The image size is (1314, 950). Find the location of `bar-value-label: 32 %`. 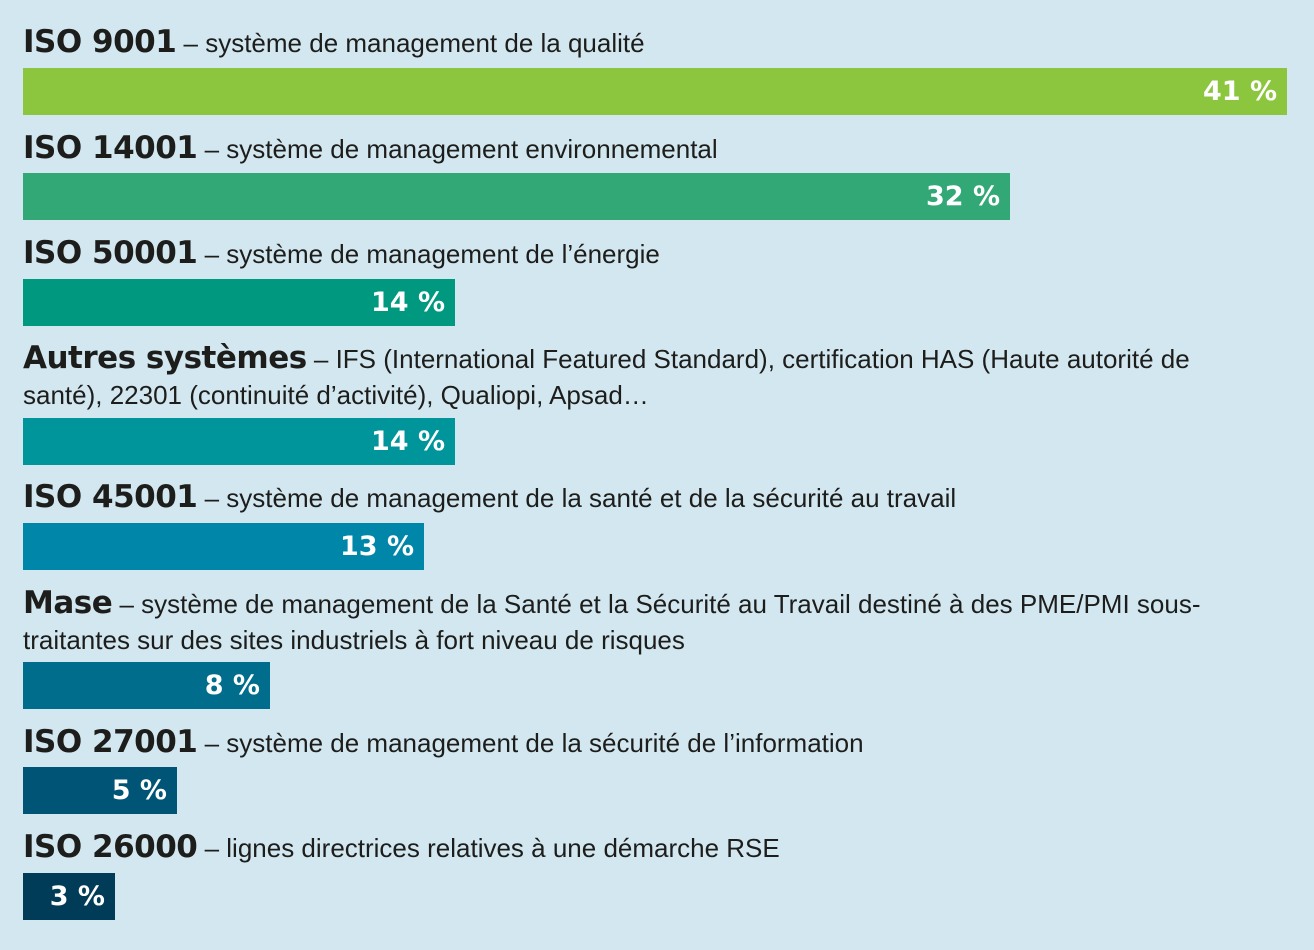

bar-value-label: 32 % is located at coordinates (962, 196).